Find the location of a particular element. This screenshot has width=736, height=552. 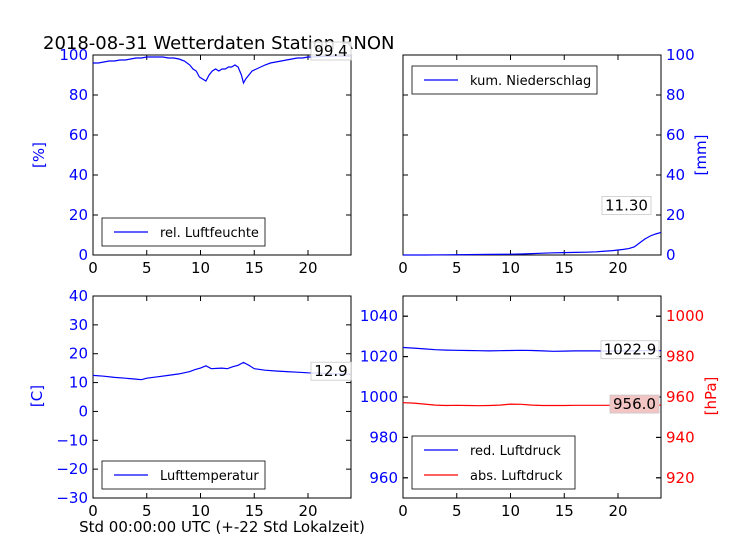

last-value-label: 12.9 is located at coordinates (330, 371).